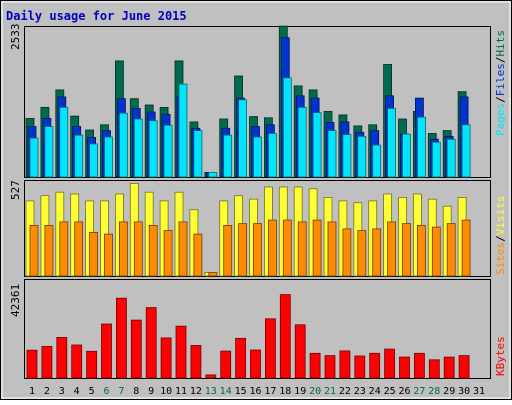 Image resolution: width=512 pixels, height=405 pixels. What do you see at coordinates (315, 391) in the screenshot?
I see `day-label: 20` at bounding box center [315, 391].